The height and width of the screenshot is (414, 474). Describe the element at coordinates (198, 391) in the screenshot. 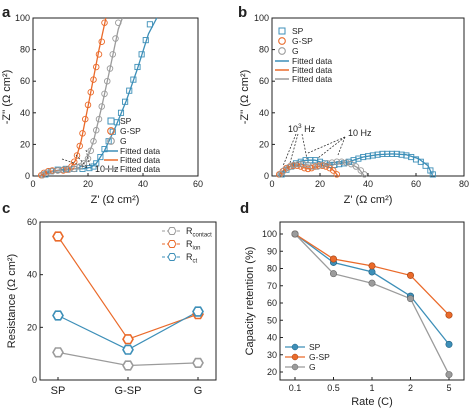

I see `c-xtick-label: G` at that location.